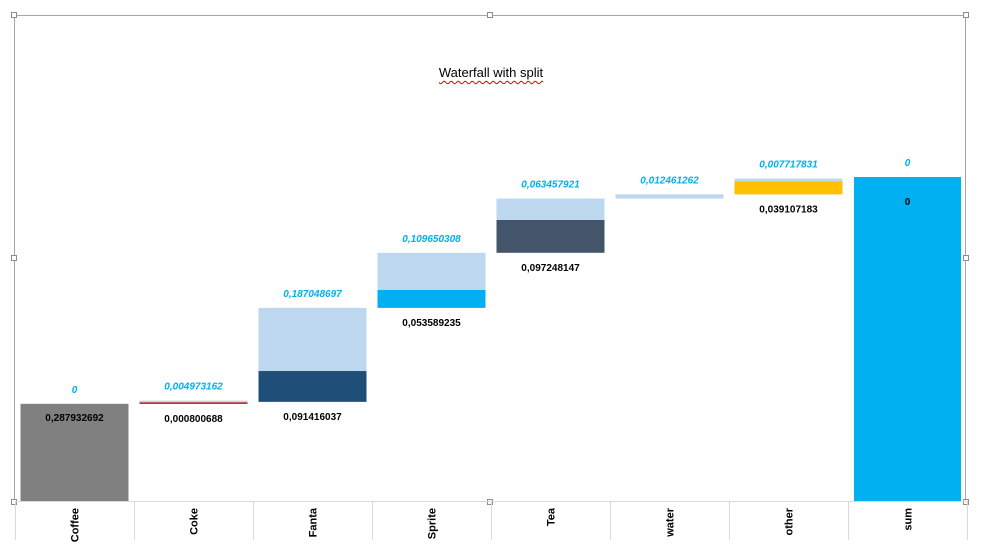  Describe the element at coordinates (433, 523) in the screenshot. I see `x-tick-label-sprite: Sprite` at that location.